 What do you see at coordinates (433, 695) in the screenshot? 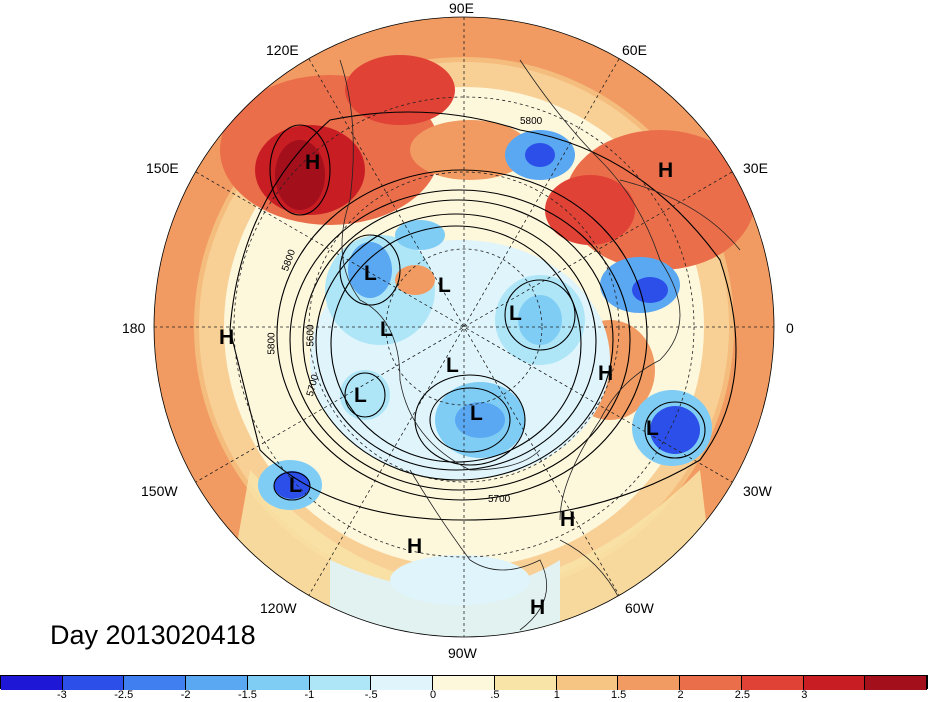
I see `colorbar-tick-label: 0` at bounding box center [433, 695].